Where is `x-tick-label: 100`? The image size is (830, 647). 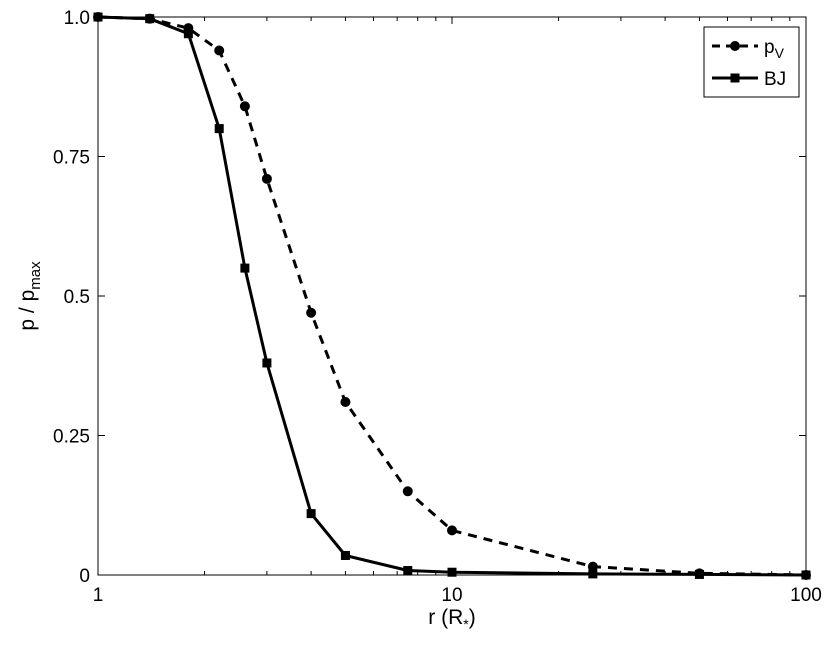 x-tick-label: 100 is located at coordinates (806, 595).